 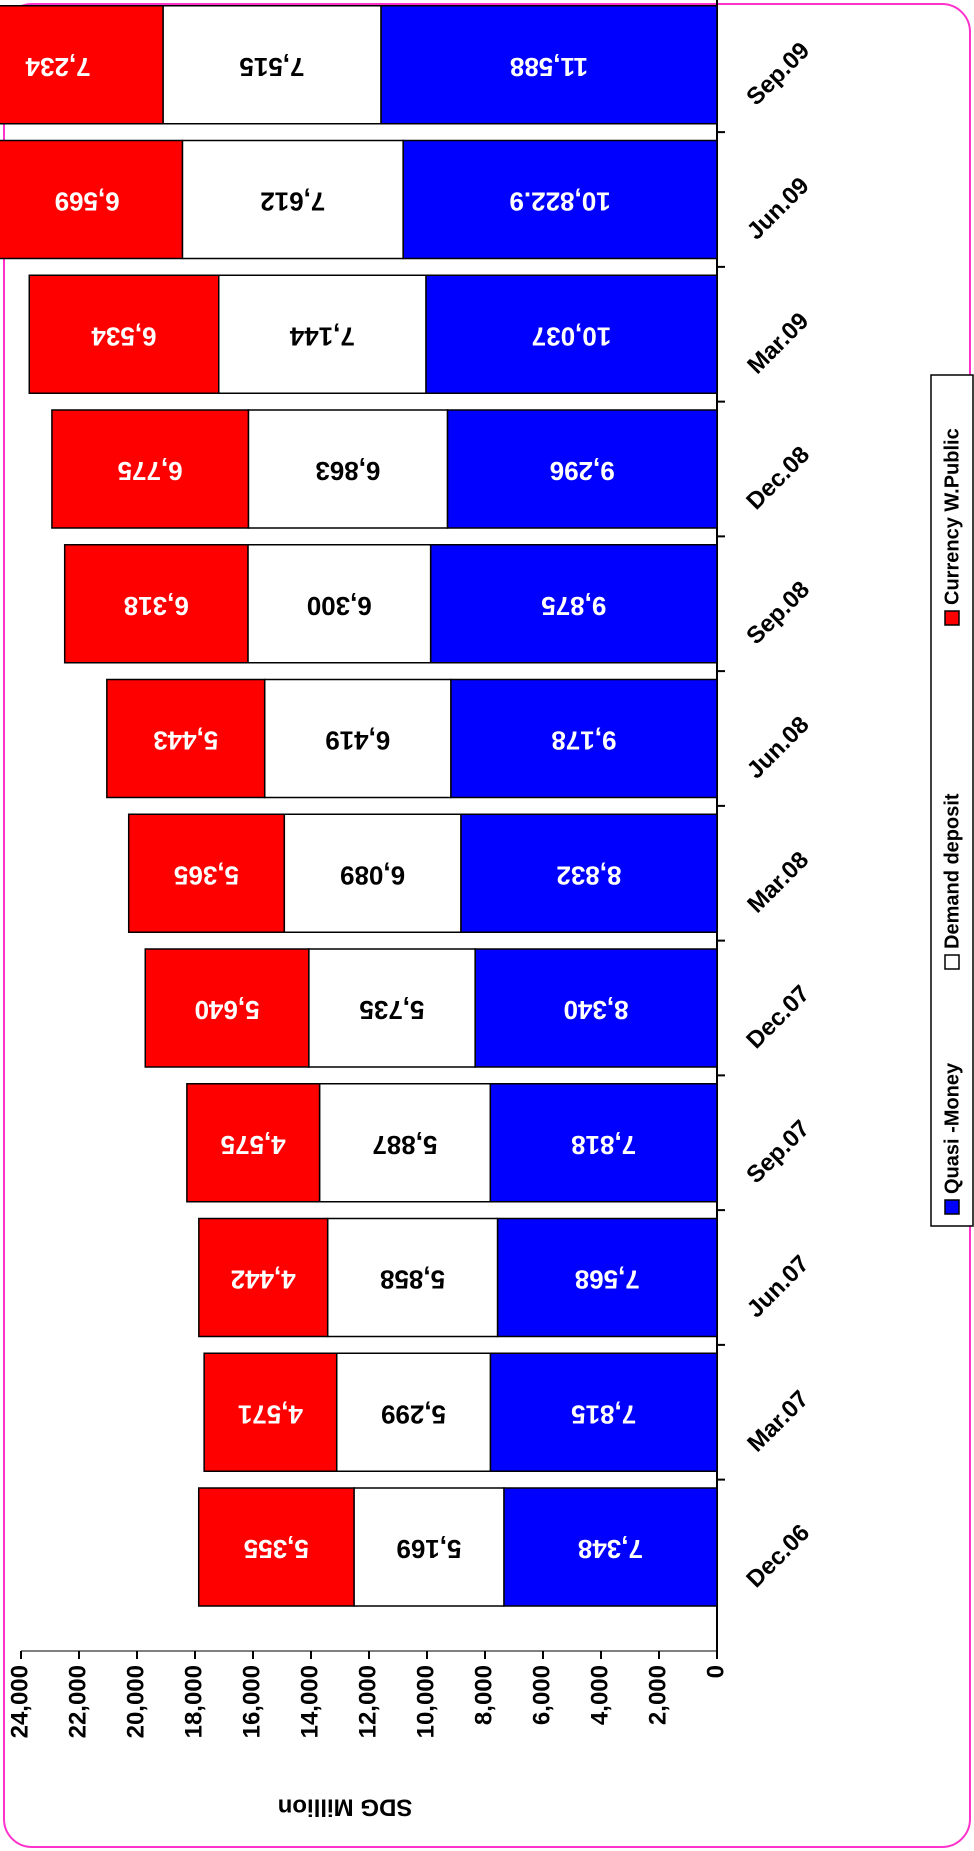 I want to click on bar-value-label: 7,612, so click(x=292, y=202).